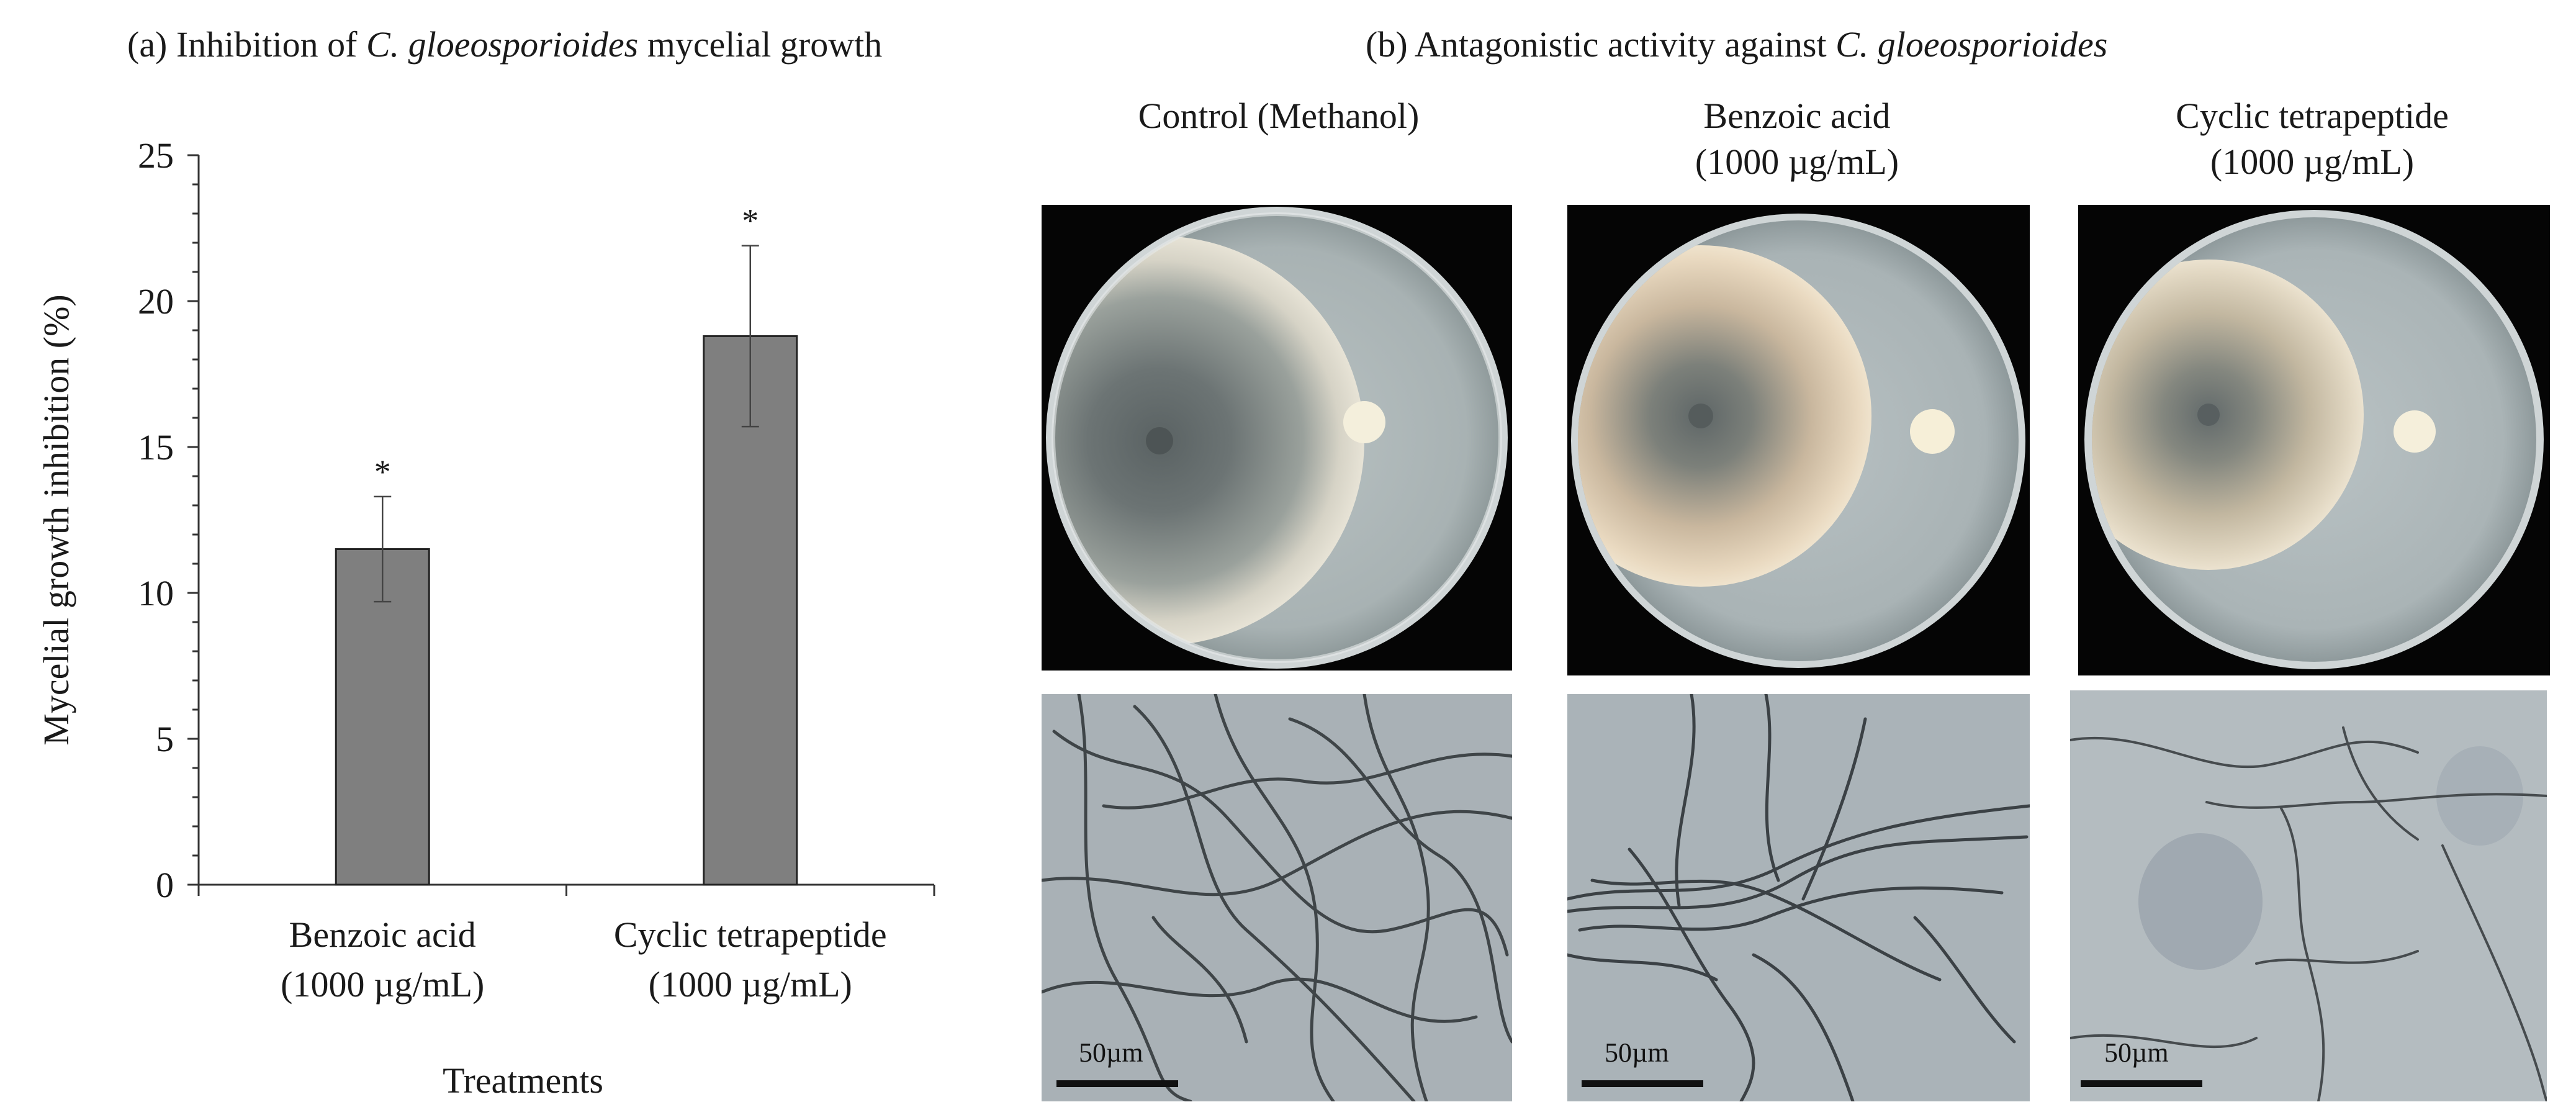 This screenshot has height=1120, width=2576. I want to click on scale-label-tetrapeptide: 50µm, so click(2136, 1052).